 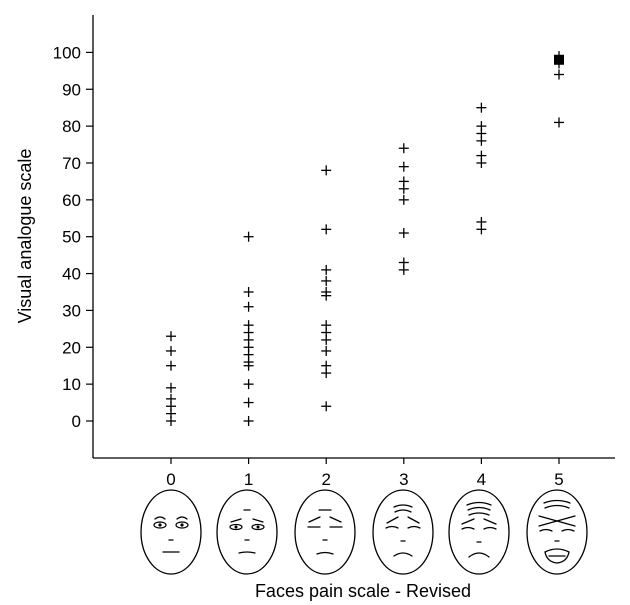 What do you see at coordinates (403, 479) in the screenshot?
I see `x-tick-label: 3` at bounding box center [403, 479].